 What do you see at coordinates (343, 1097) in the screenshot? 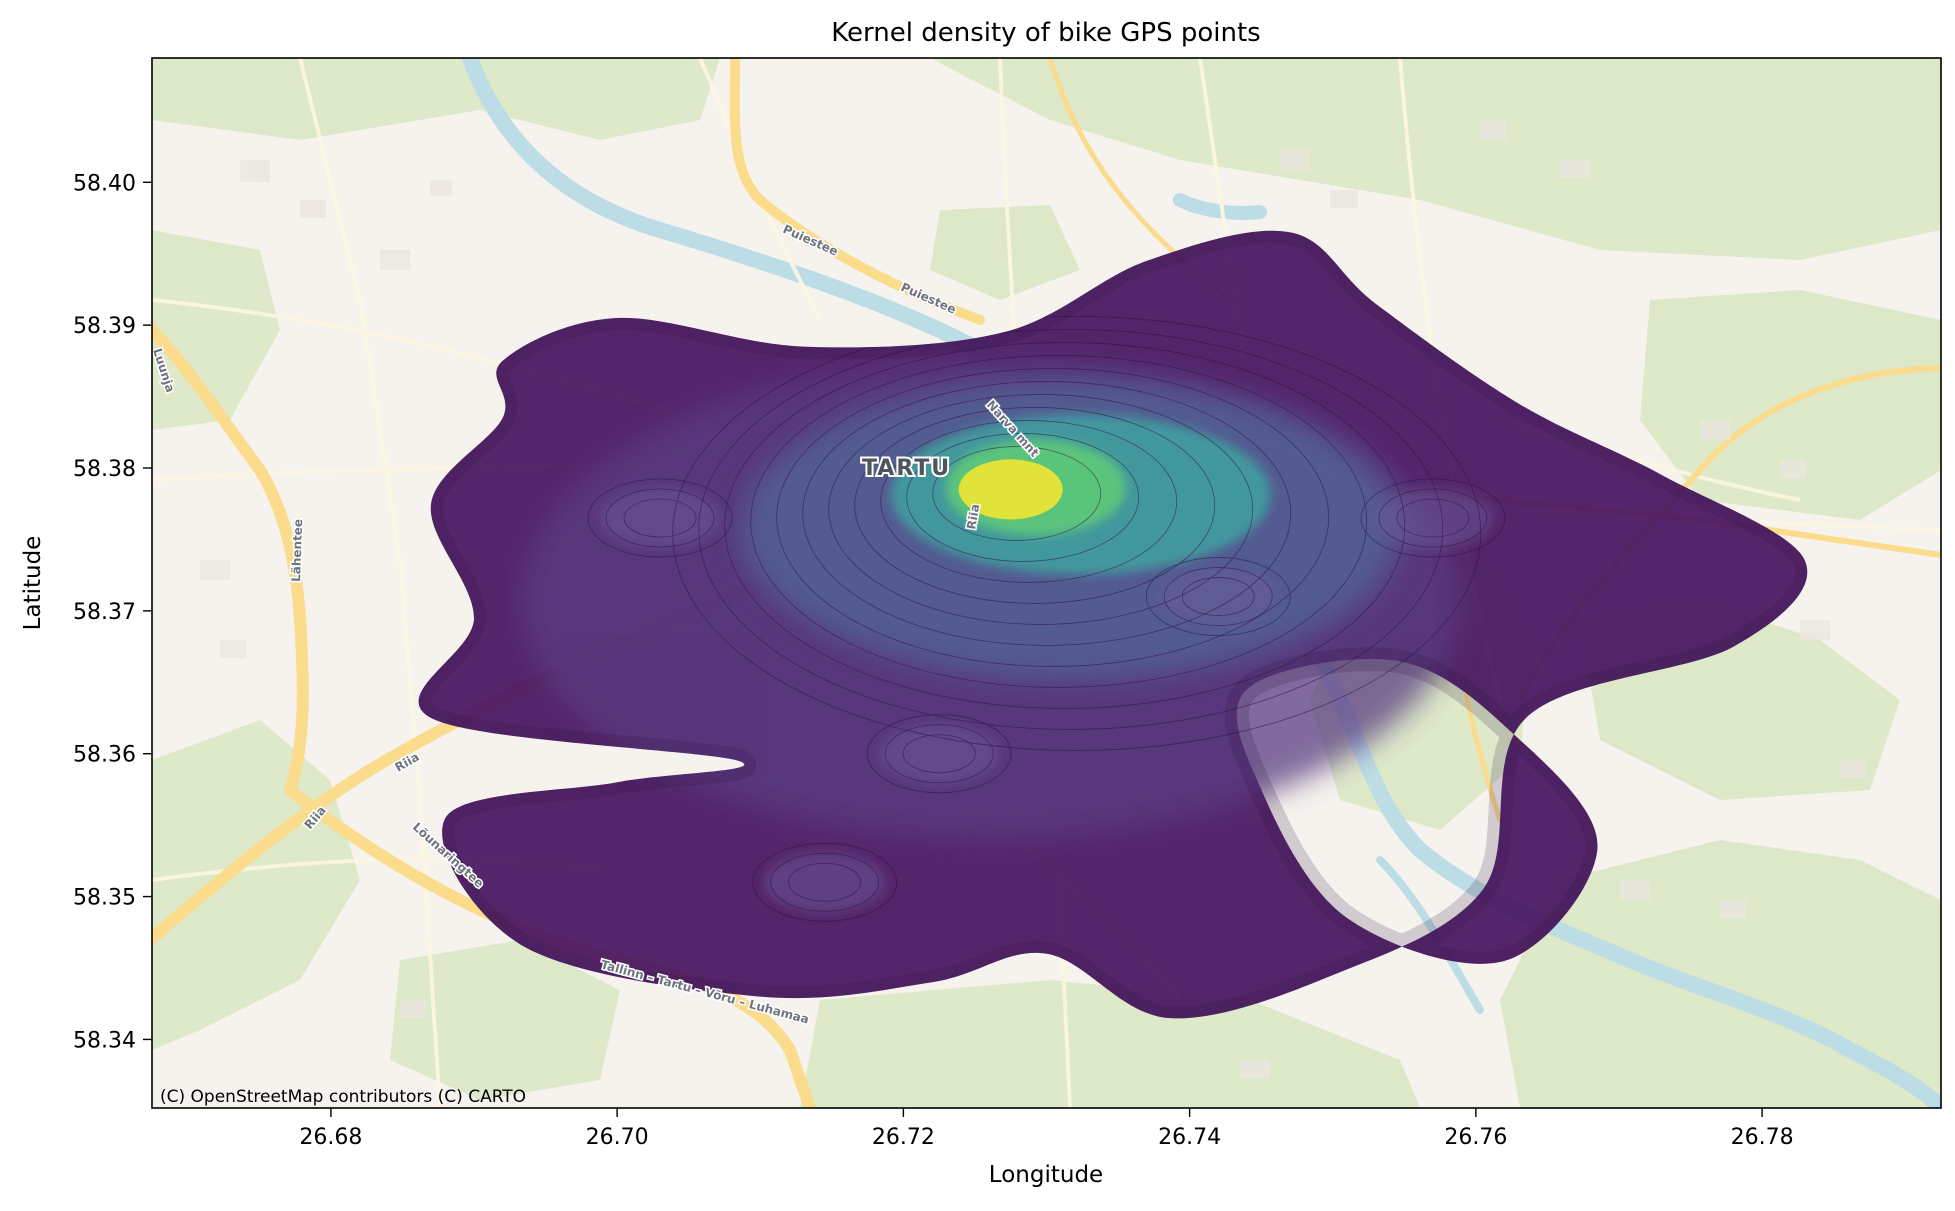
I see `map-attribution: (C) OpenStreetMap contributors (C) CARTO` at bounding box center [343, 1097].